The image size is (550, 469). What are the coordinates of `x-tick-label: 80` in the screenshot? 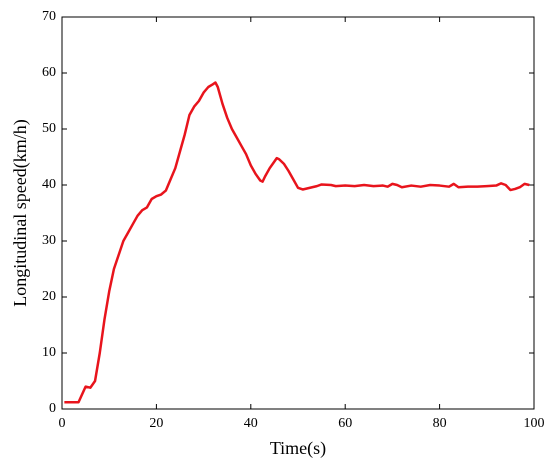 It's located at (440, 423).